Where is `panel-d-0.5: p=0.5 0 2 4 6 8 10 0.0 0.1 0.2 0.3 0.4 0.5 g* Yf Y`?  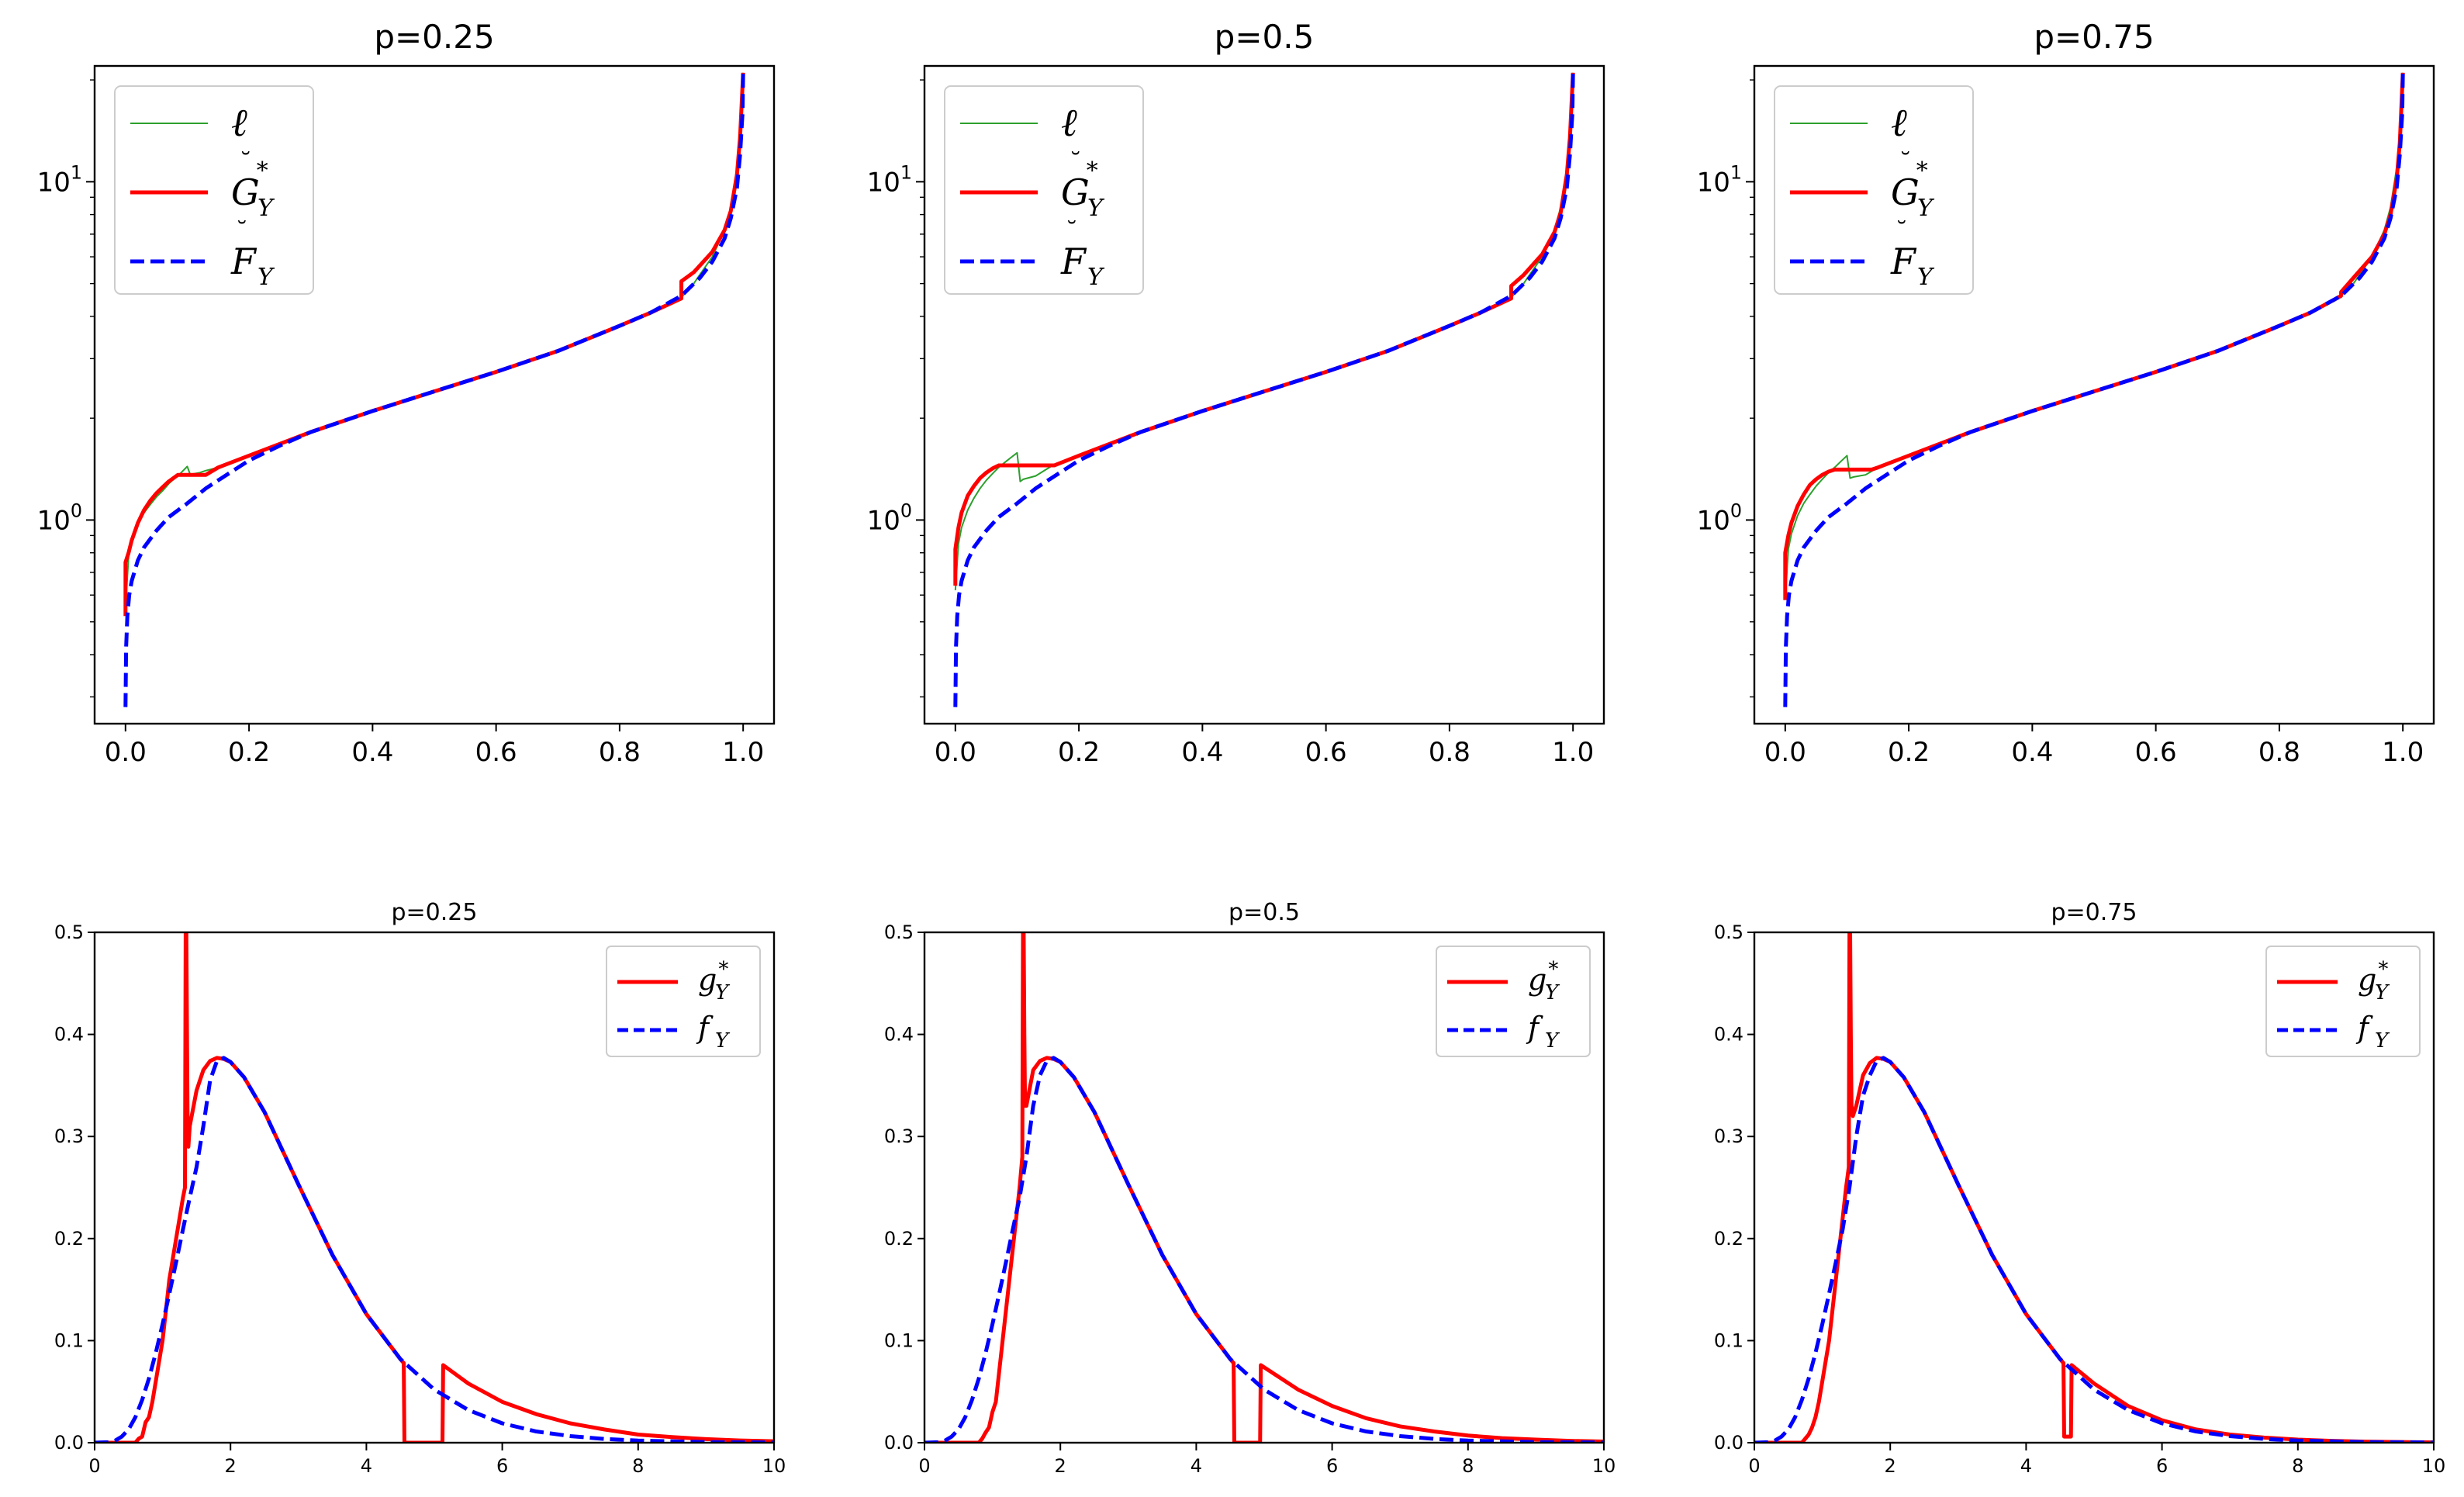 panel-d-0.5: p=0.5 0 2 4 6 8 10 0.0 0.1 0.2 0.3 0.4 0.5 g* Yf Y is located at coordinates (1250, 1188).